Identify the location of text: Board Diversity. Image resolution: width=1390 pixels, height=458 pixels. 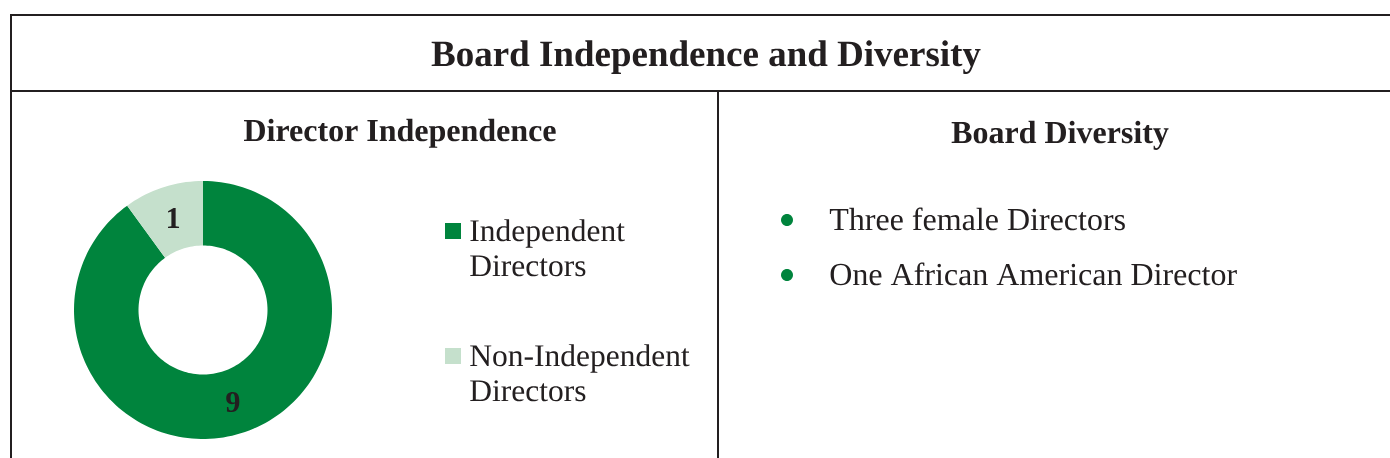
(1060, 135).